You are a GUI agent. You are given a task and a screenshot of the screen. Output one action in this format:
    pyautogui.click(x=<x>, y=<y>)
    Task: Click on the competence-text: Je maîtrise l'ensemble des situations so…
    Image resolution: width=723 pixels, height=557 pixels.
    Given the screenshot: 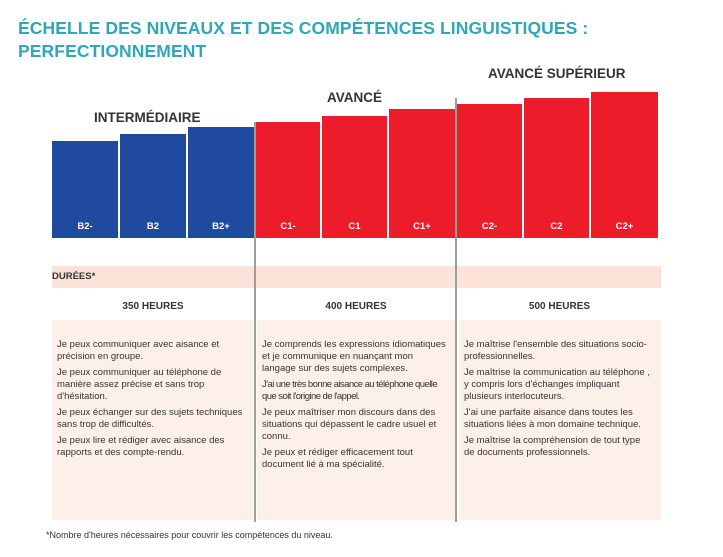 What is the action you would take?
    pyautogui.click(x=555, y=350)
    